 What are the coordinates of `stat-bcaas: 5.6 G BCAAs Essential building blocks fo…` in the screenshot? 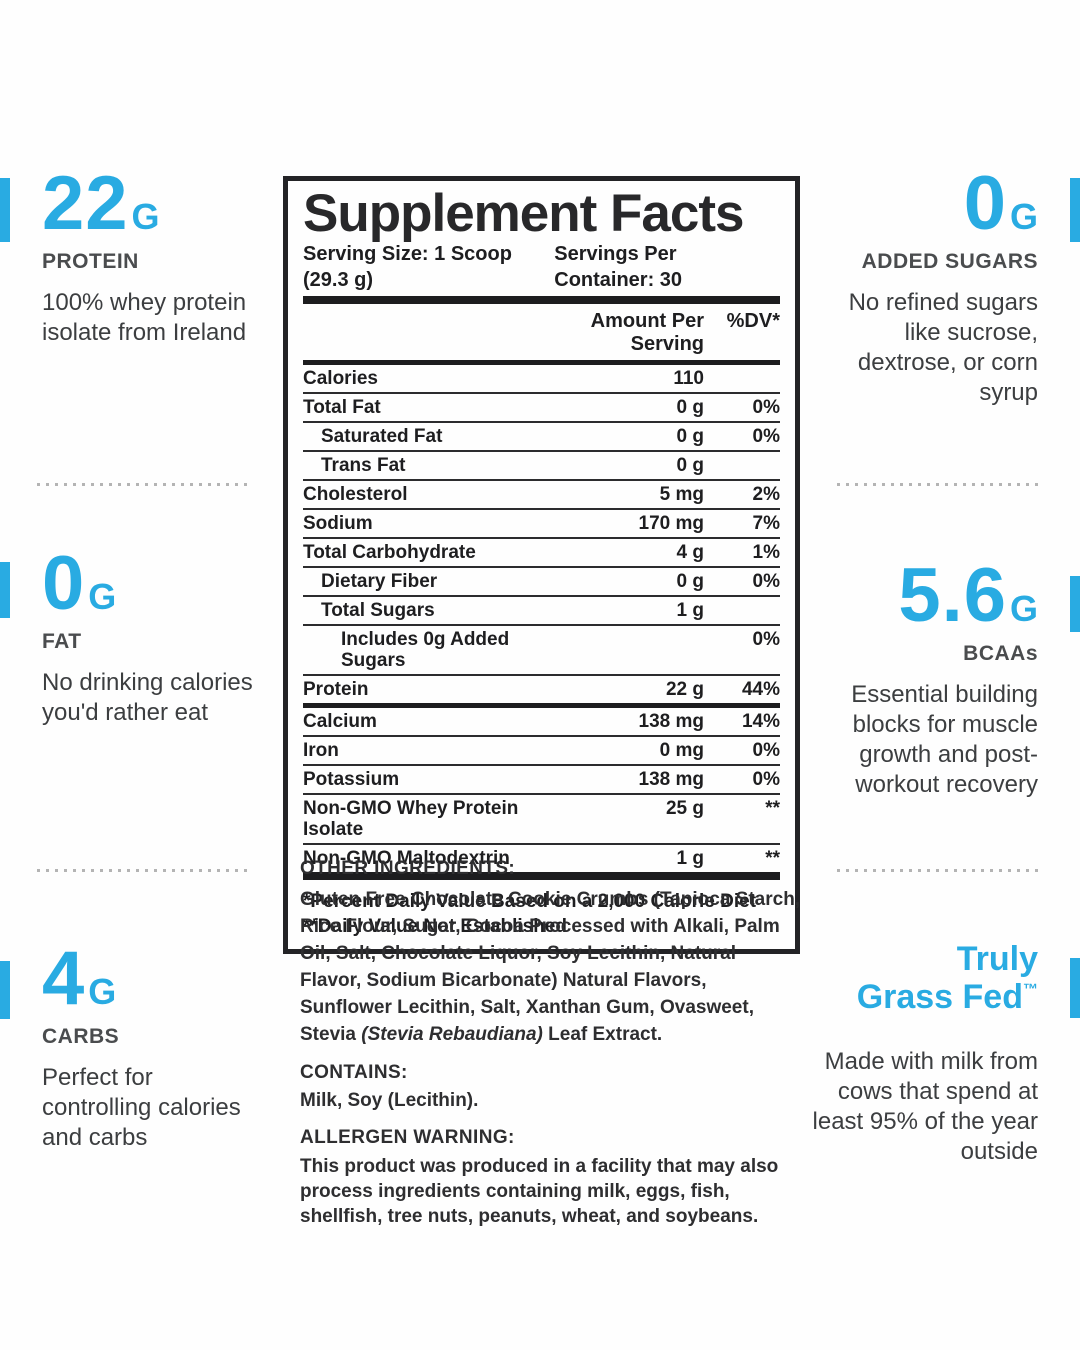 It's located at (922, 679).